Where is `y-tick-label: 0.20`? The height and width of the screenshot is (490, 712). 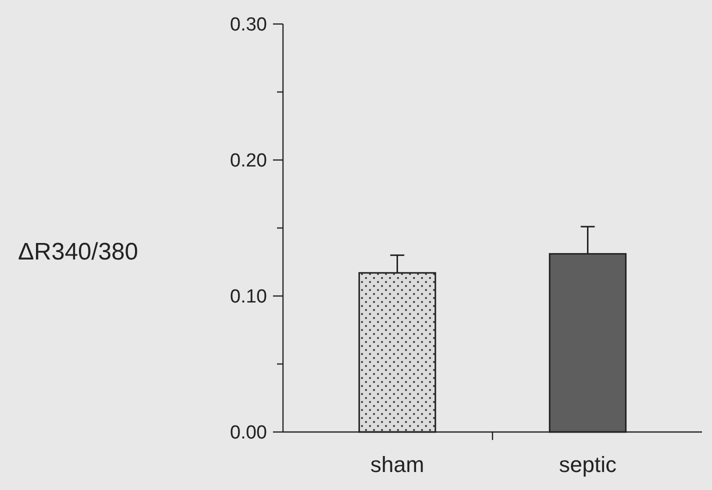 y-tick-label: 0.20 is located at coordinates (248, 161).